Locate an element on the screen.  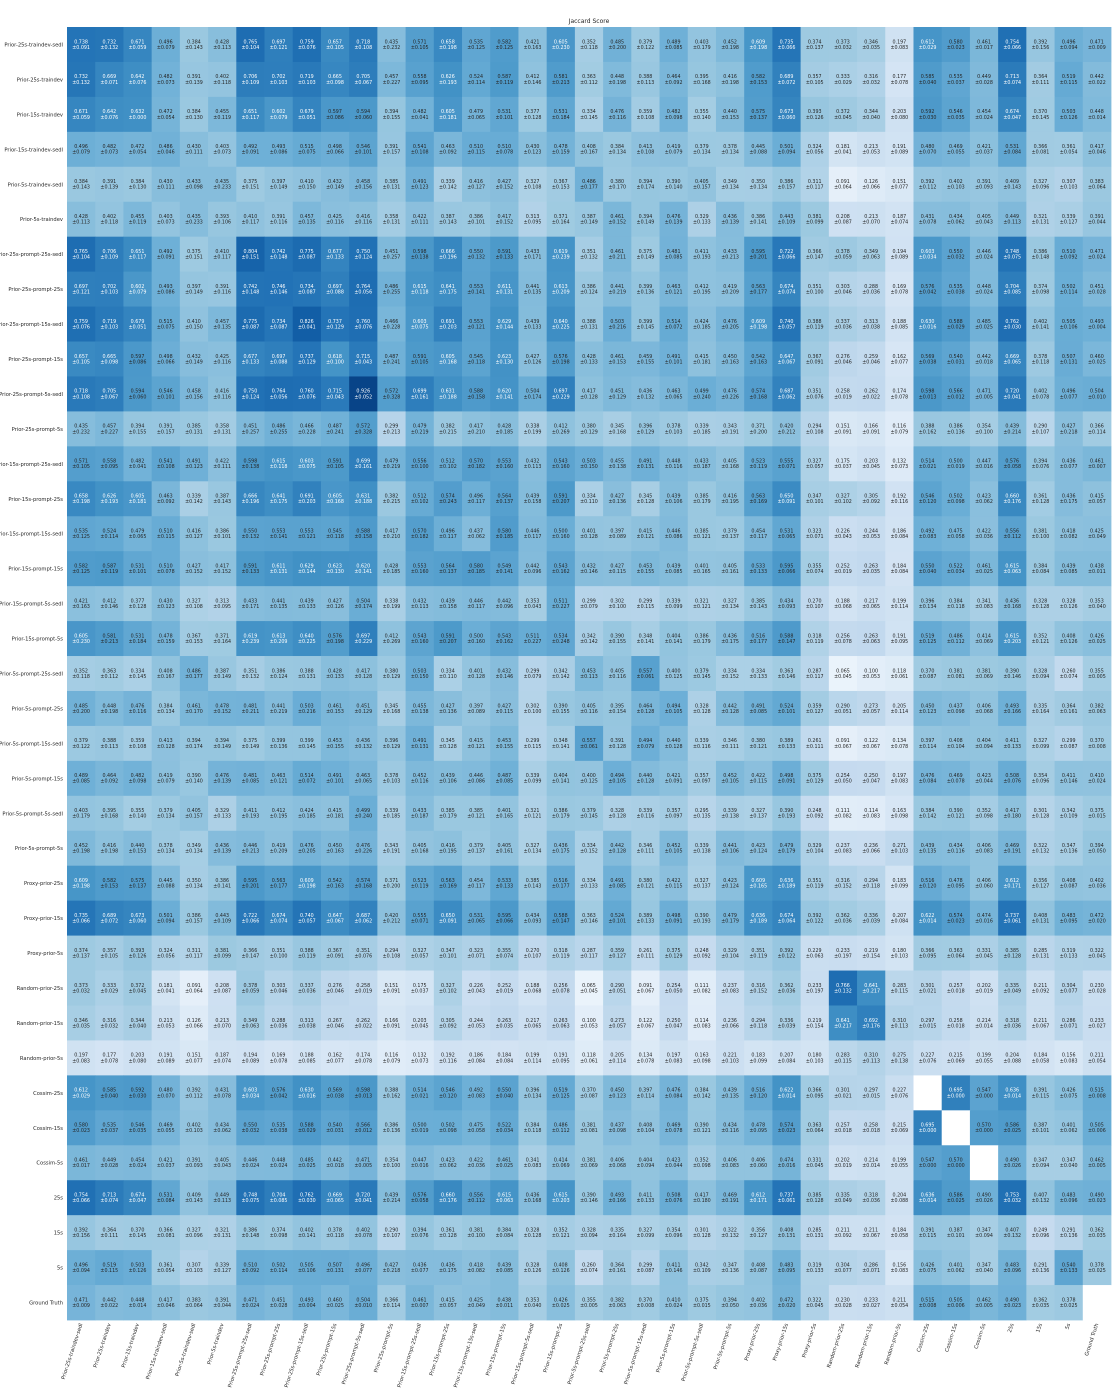
cell-mean-label: 0.421 is located at coordinates (533, 42).